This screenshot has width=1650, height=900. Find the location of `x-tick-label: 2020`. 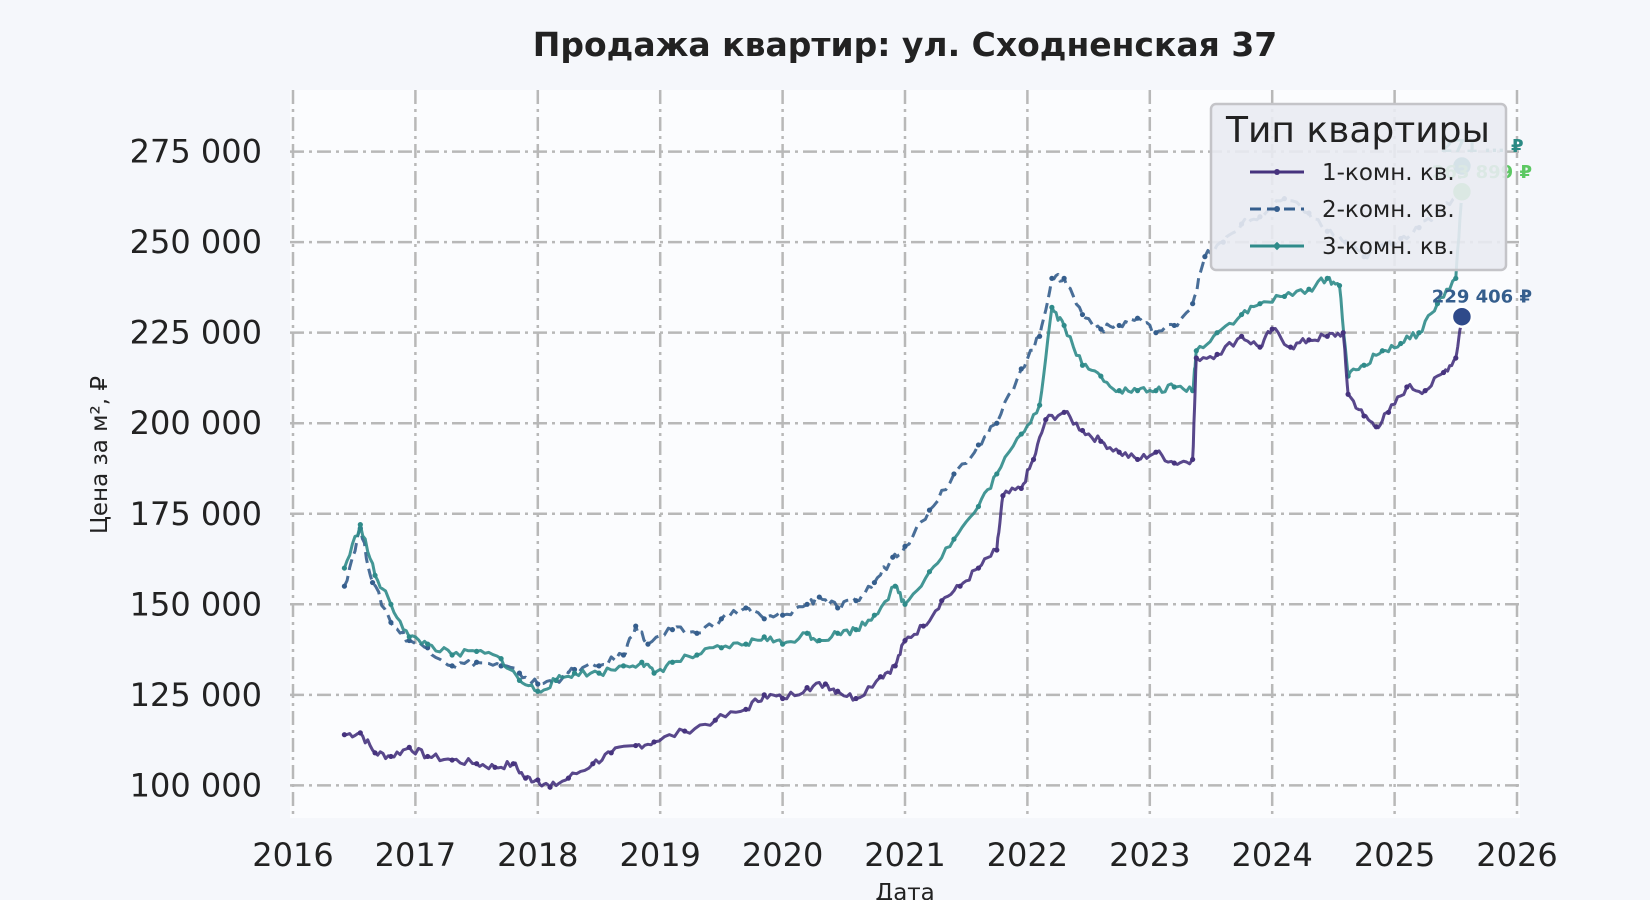

x-tick-label: 2020 is located at coordinates (782, 855).